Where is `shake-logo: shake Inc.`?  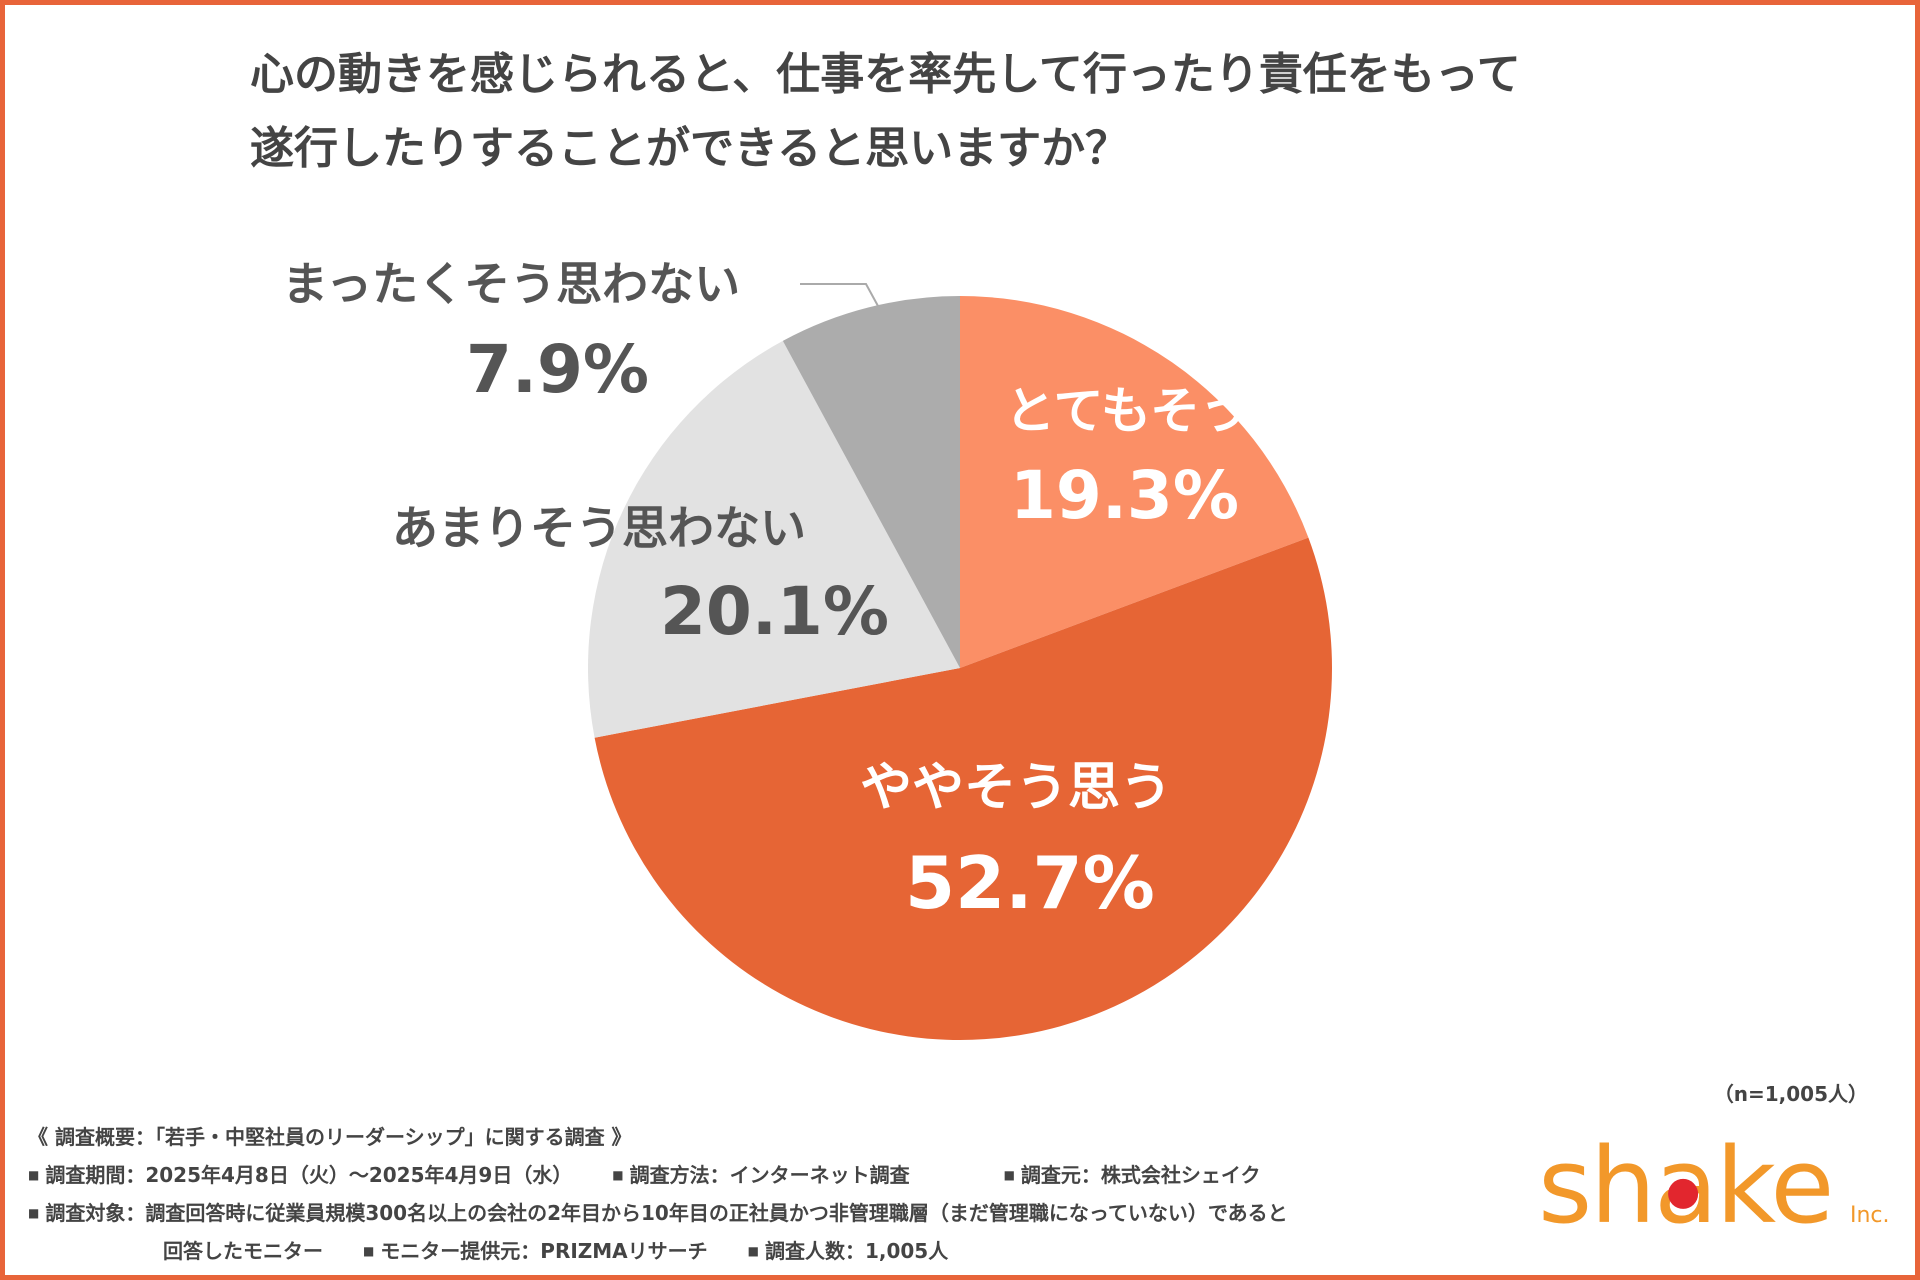
shake-logo: shake Inc. is located at coordinates (1714, 1185).